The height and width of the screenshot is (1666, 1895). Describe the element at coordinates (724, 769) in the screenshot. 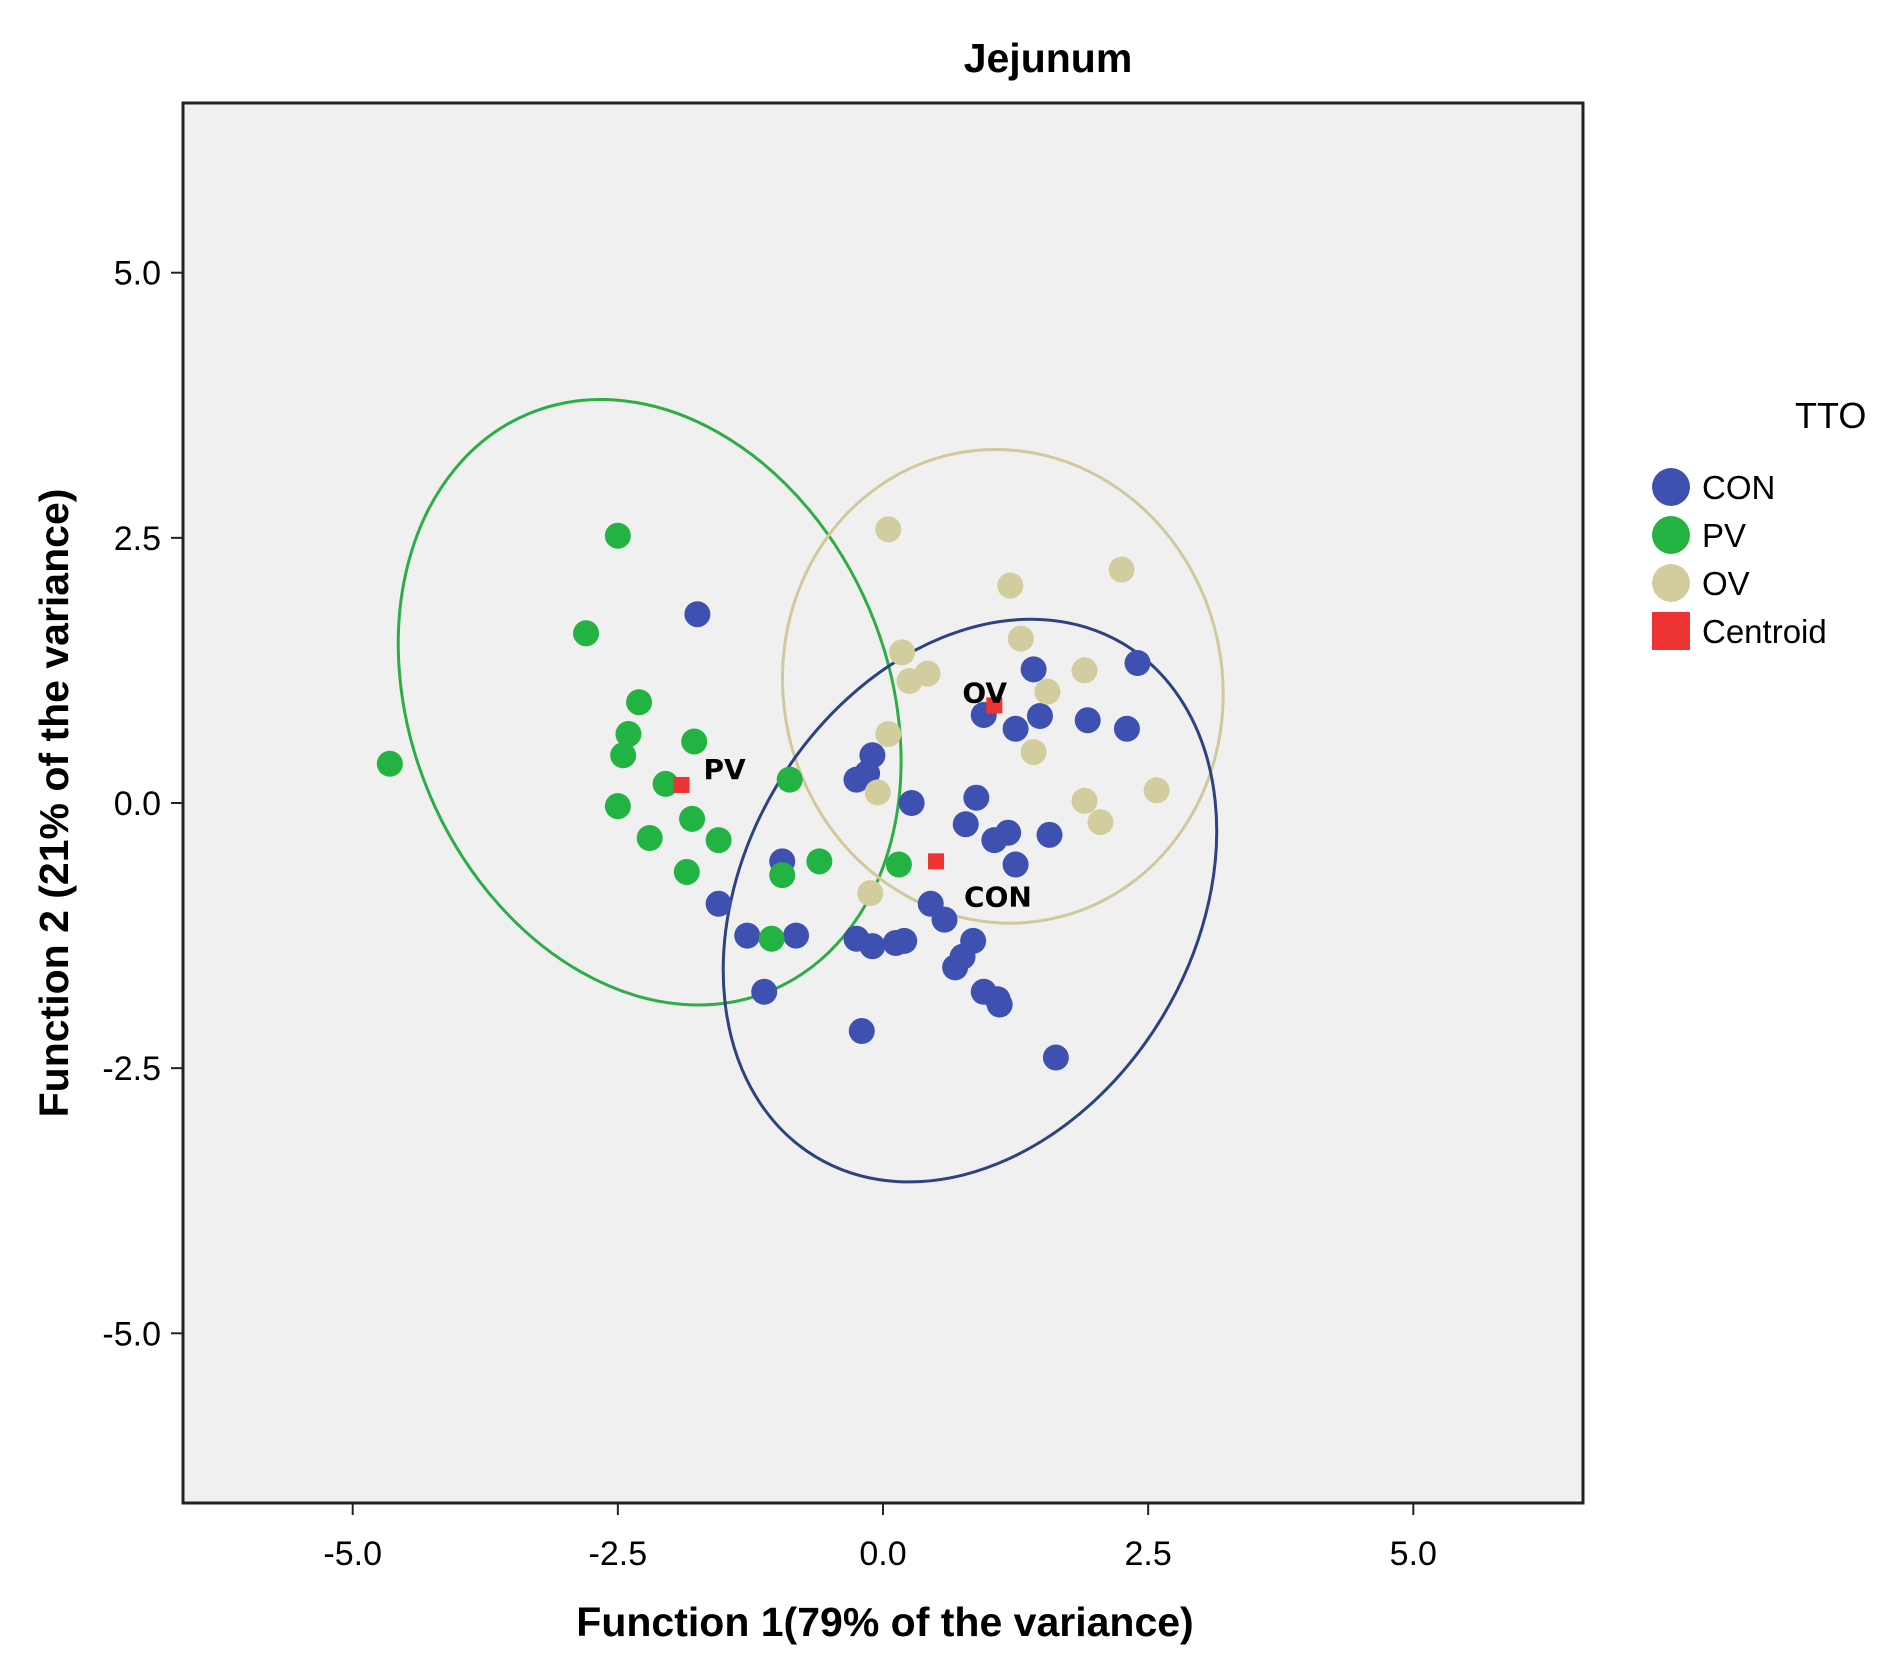

I see `centroid-label-pv: PV` at that location.